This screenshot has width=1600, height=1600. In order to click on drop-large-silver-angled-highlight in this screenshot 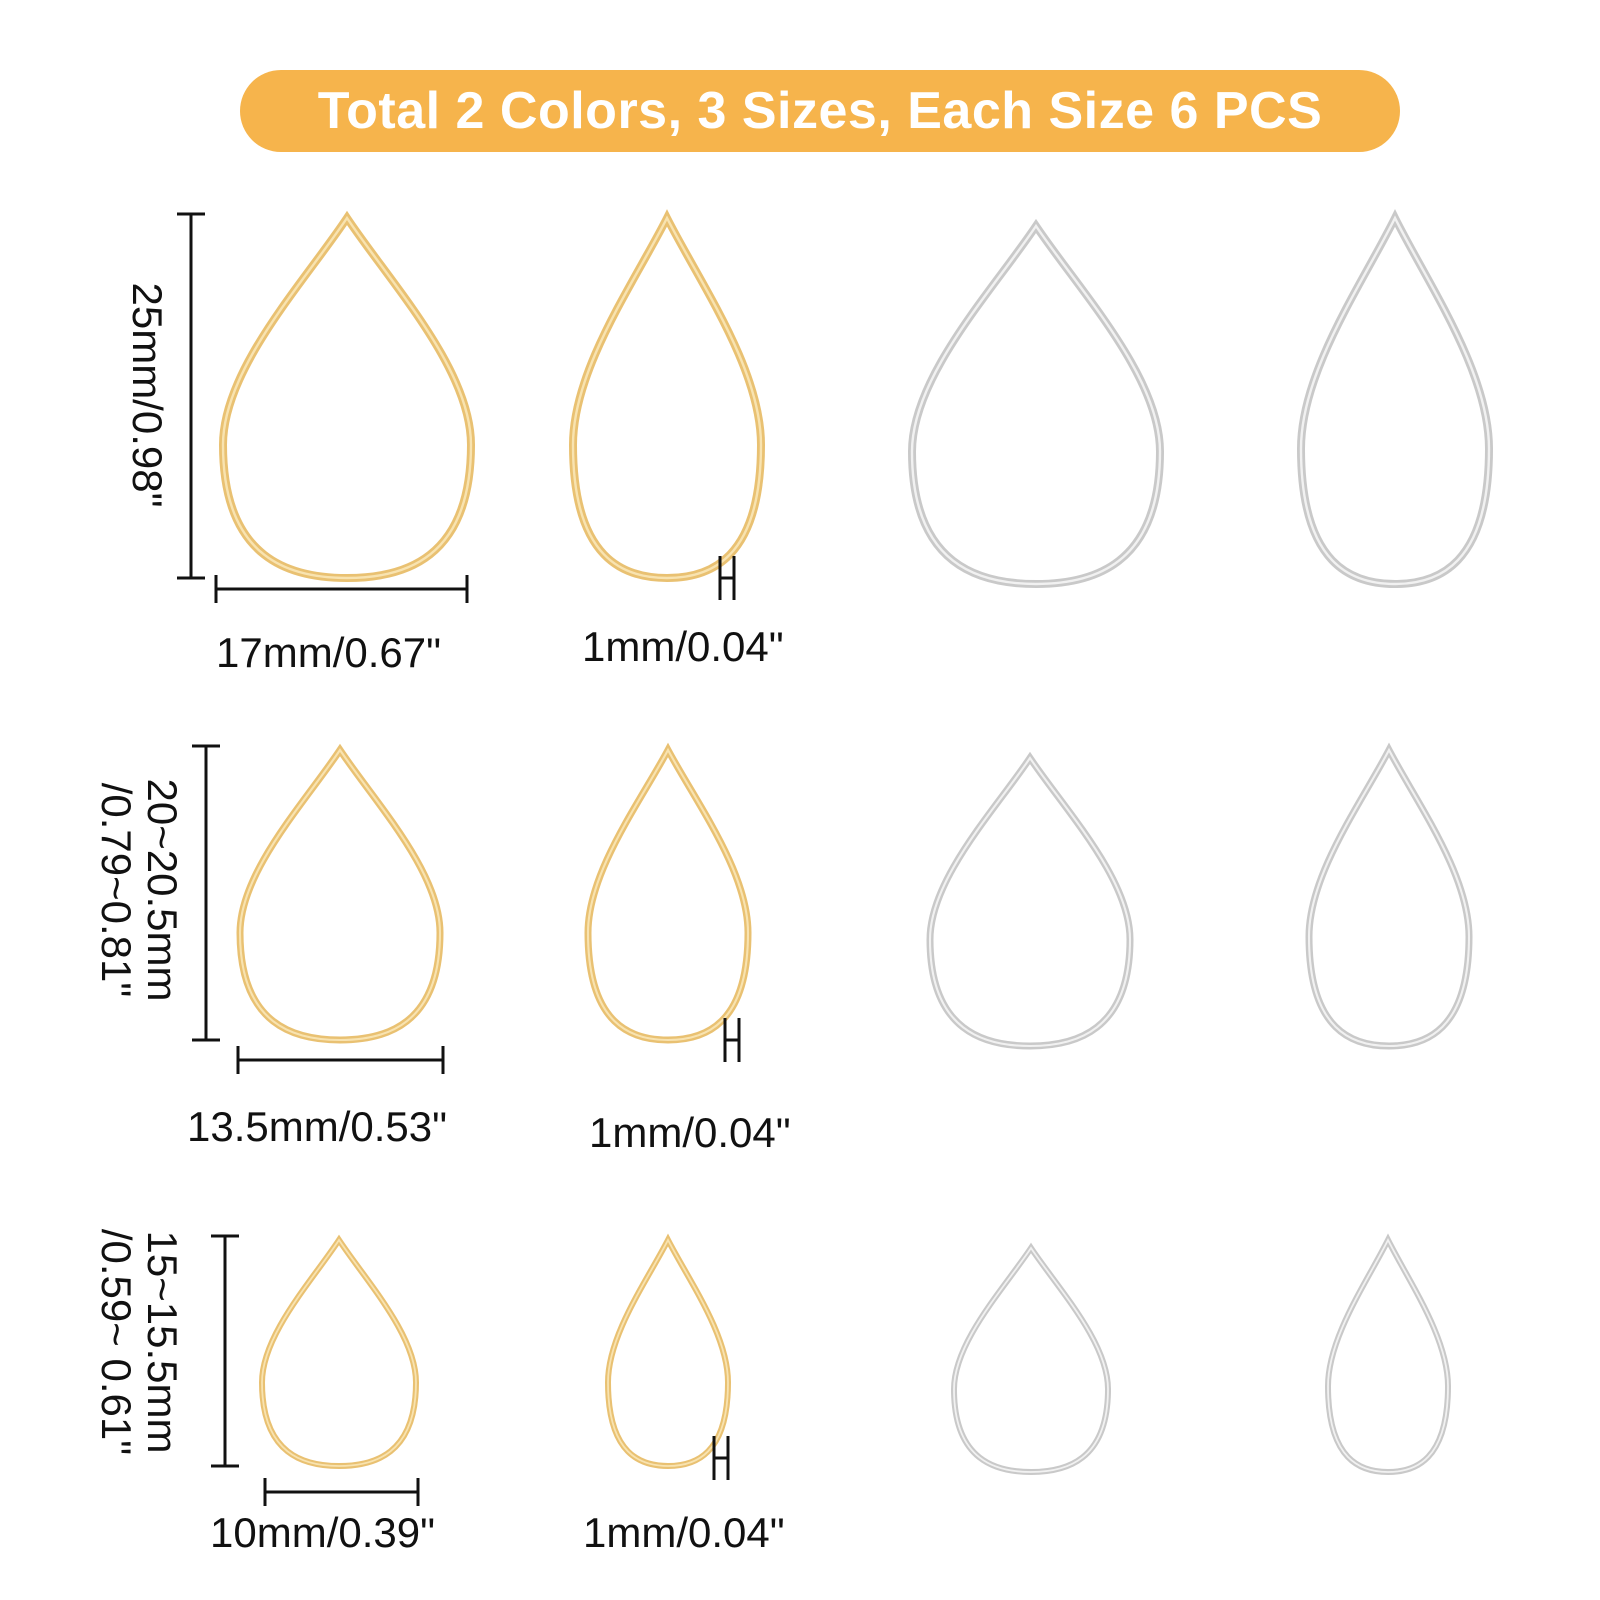, I will do `click(1395, 400)`.